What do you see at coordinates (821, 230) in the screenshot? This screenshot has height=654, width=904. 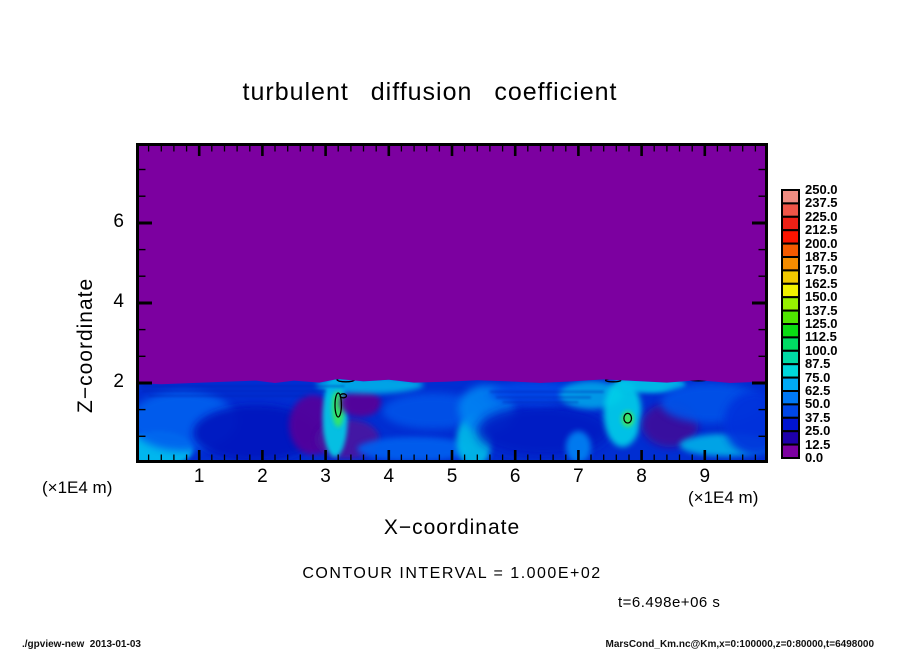 I see `colorbar-level-label: 212.5` at bounding box center [821, 230].